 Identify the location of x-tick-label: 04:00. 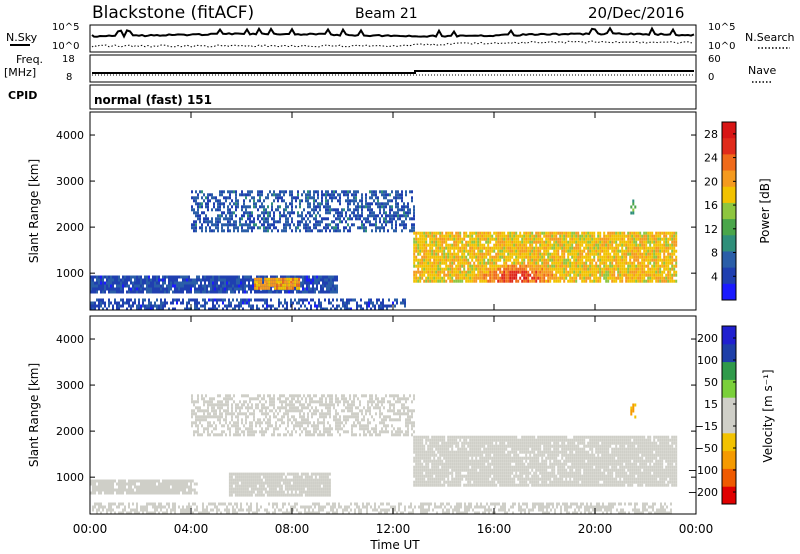
(191, 529).